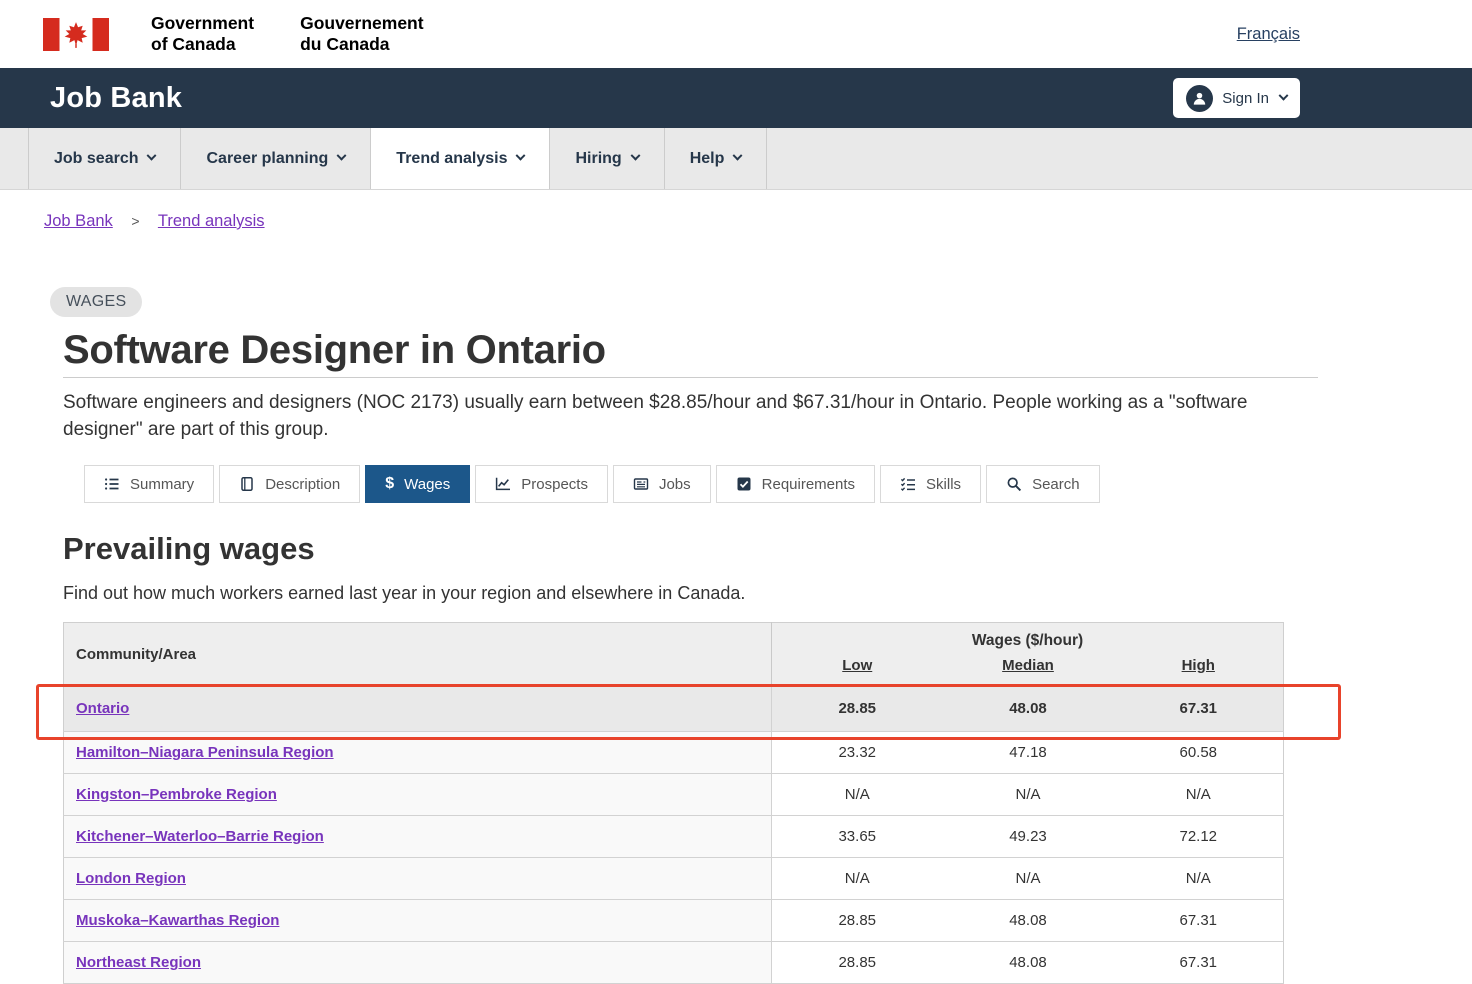 The image size is (1472, 984). What do you see at coordinates (1028, 836) in the screenshot?
I see `wage-median-cell: 49.23` at bounding box center [1028, 836].